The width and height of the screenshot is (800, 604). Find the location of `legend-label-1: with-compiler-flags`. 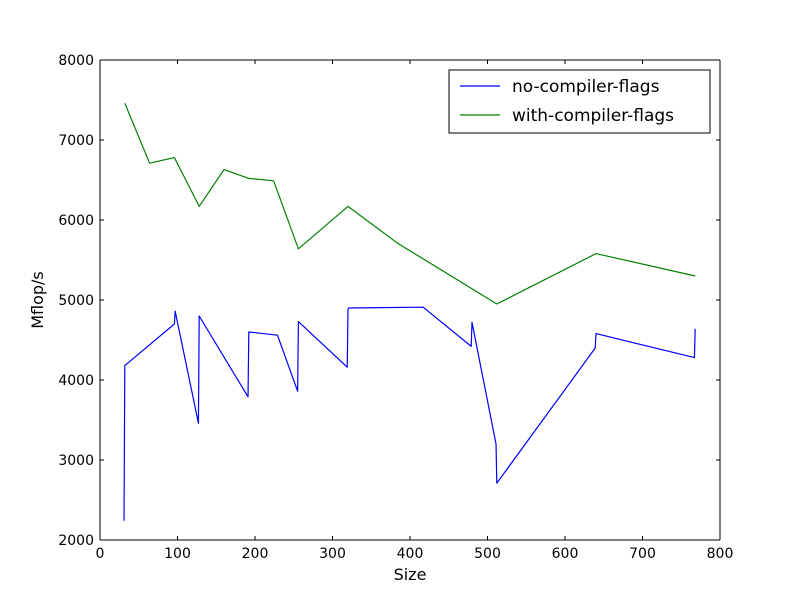

legend-label-1: with-compiler-flags is located at coordinates (593, 116).